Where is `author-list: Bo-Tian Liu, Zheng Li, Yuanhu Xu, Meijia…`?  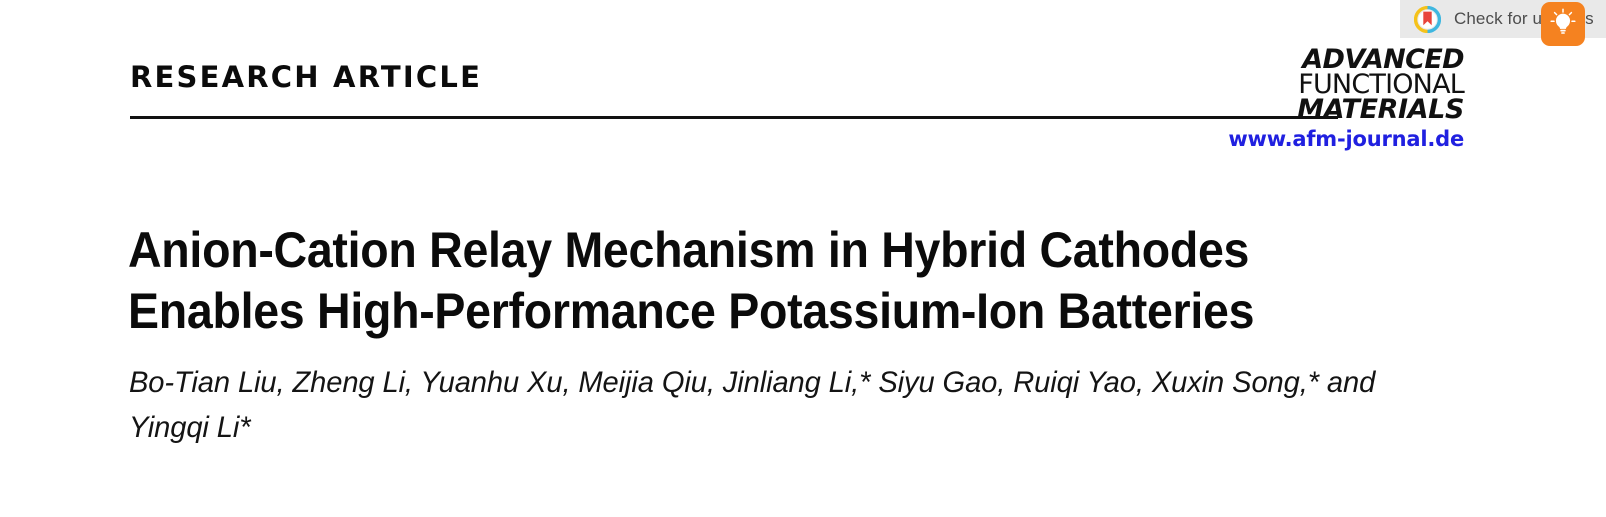 author-list: Bo-Tian Liu, Zheng Li, Yuanhu Xu, Meijia… is located at coordinates (752, 405).